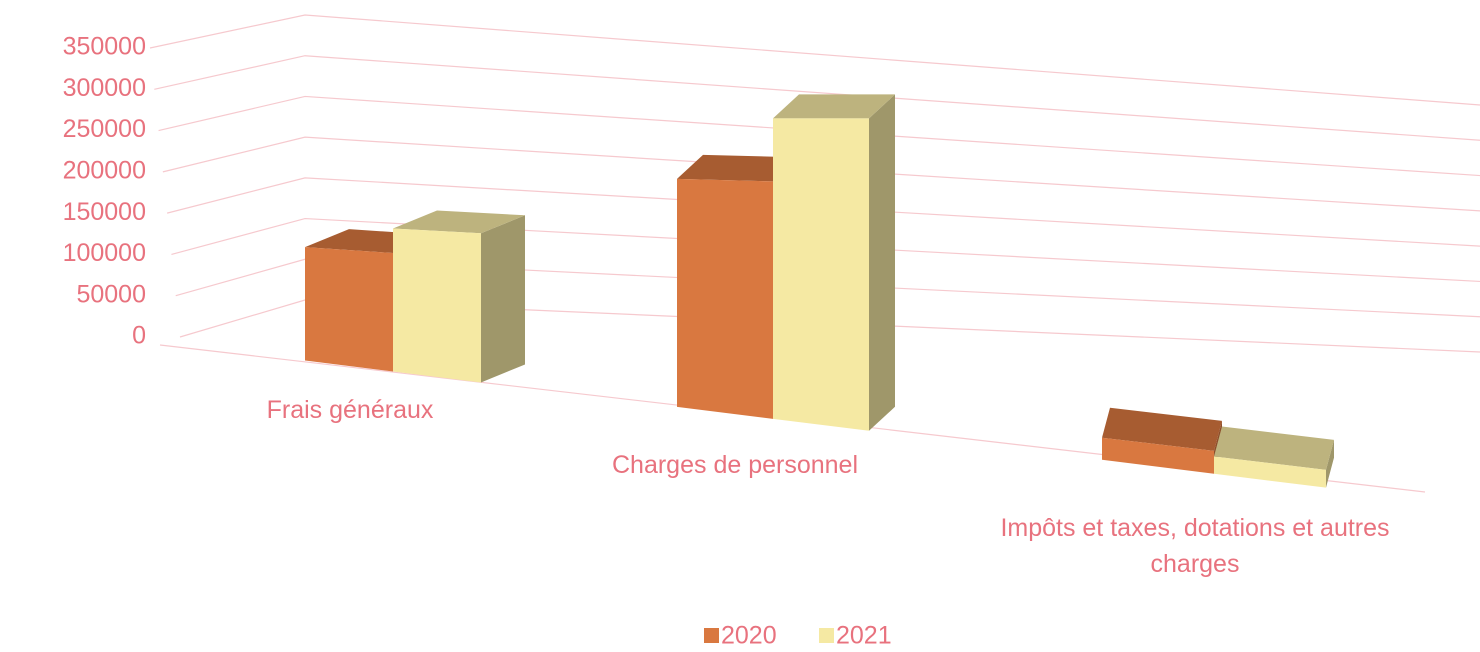 The width and height of the screenshot is (1480, 652). I want to click on x-tick-label: Charges de personnel, so click(735, 465).